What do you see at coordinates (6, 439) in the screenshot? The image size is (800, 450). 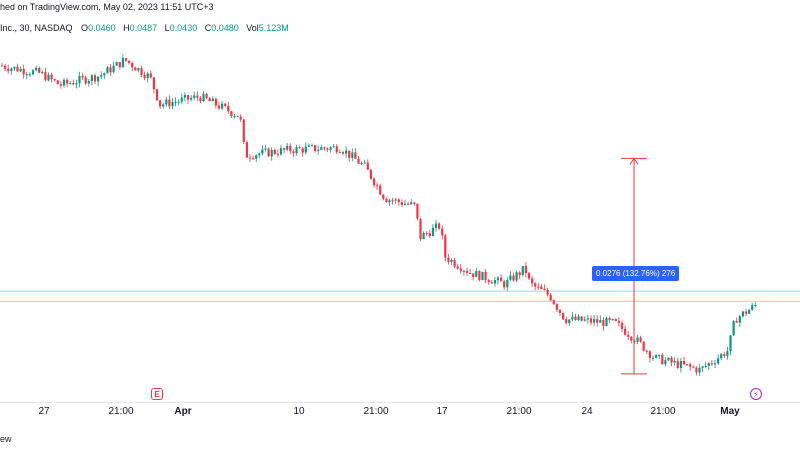 I see `footer-text: ew` at bounding box center [6, 439].